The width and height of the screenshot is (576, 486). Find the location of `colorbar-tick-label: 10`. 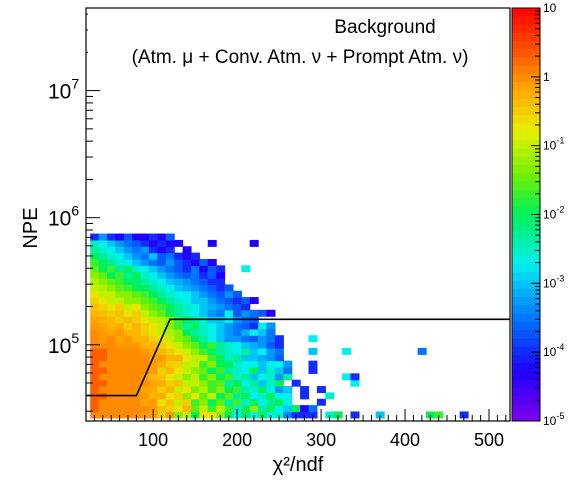

colorbar-tick-label: 10 is located at coordinates (550, 8).